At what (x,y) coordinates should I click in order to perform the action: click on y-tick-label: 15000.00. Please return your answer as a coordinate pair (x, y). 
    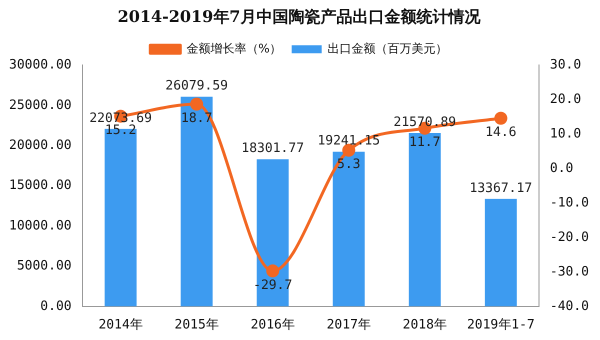
    Looking at the image, I should click on (40, 186).